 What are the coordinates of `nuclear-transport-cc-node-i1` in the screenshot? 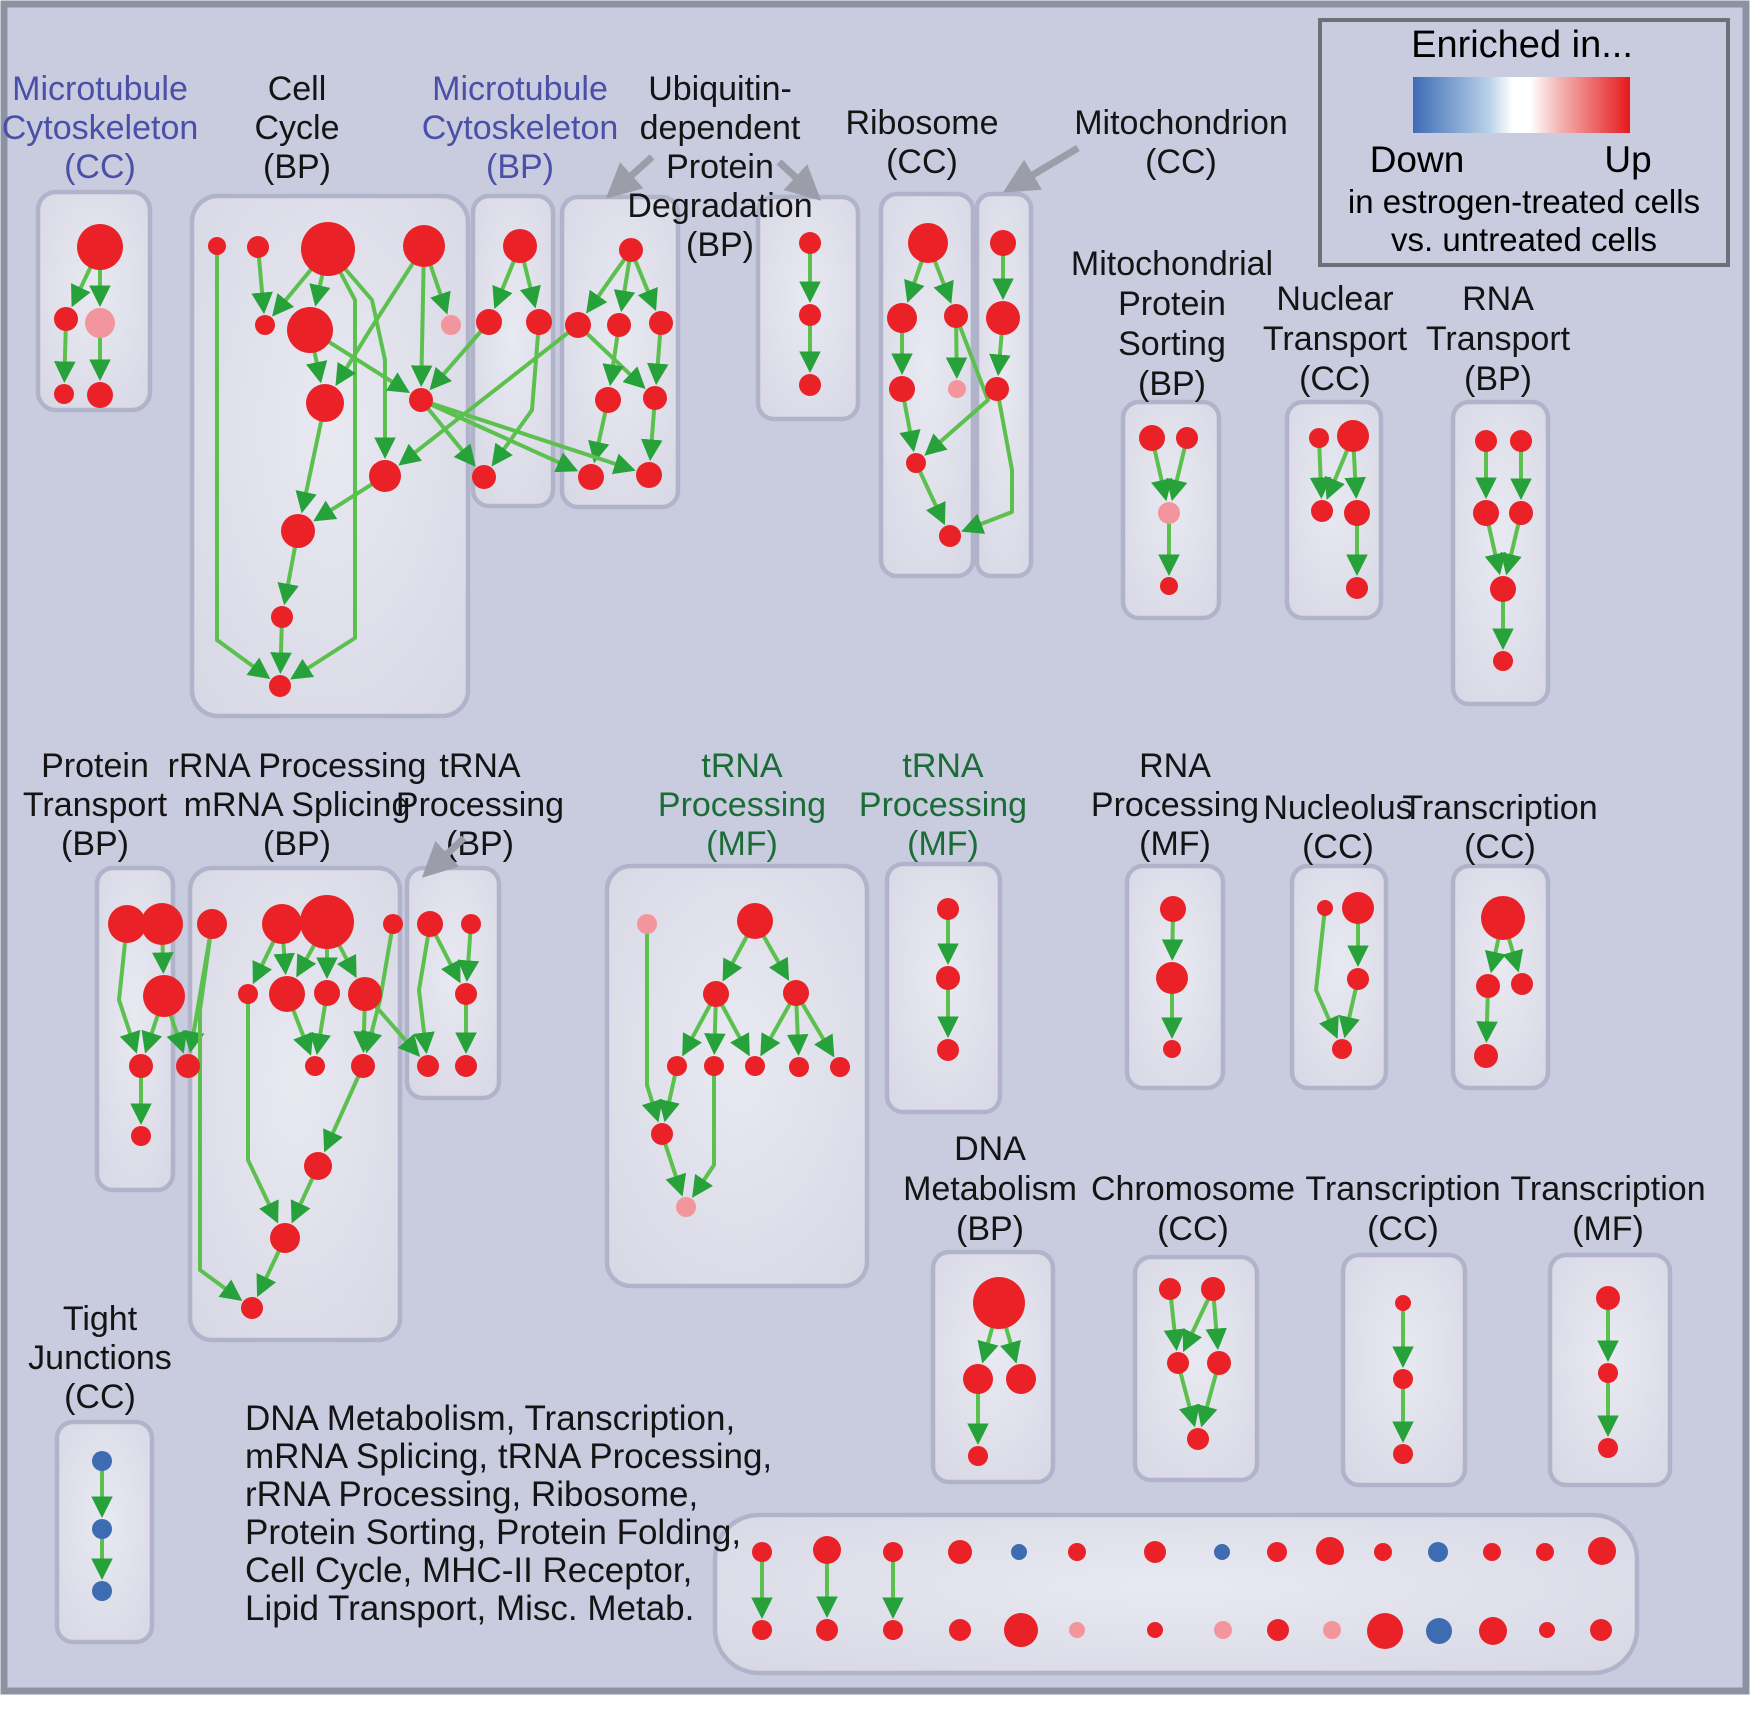 It's located at (1319, 438).